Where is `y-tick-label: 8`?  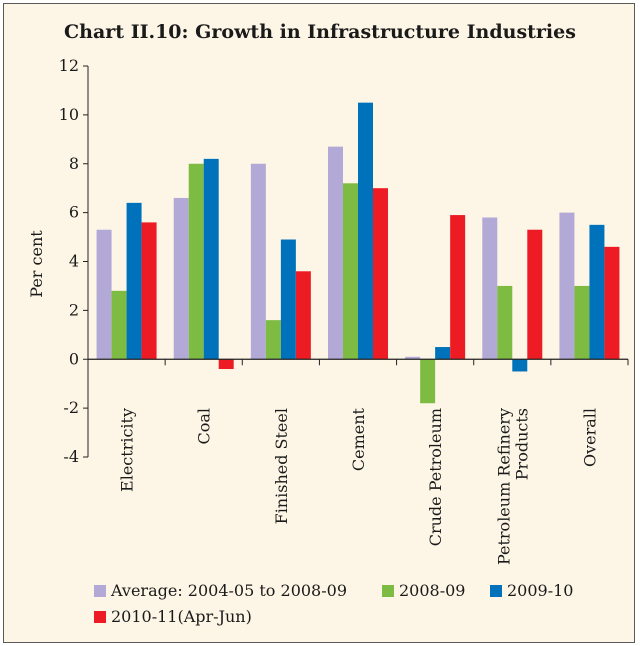
y-tick-label: 8 is located at coordinates (74, 163).